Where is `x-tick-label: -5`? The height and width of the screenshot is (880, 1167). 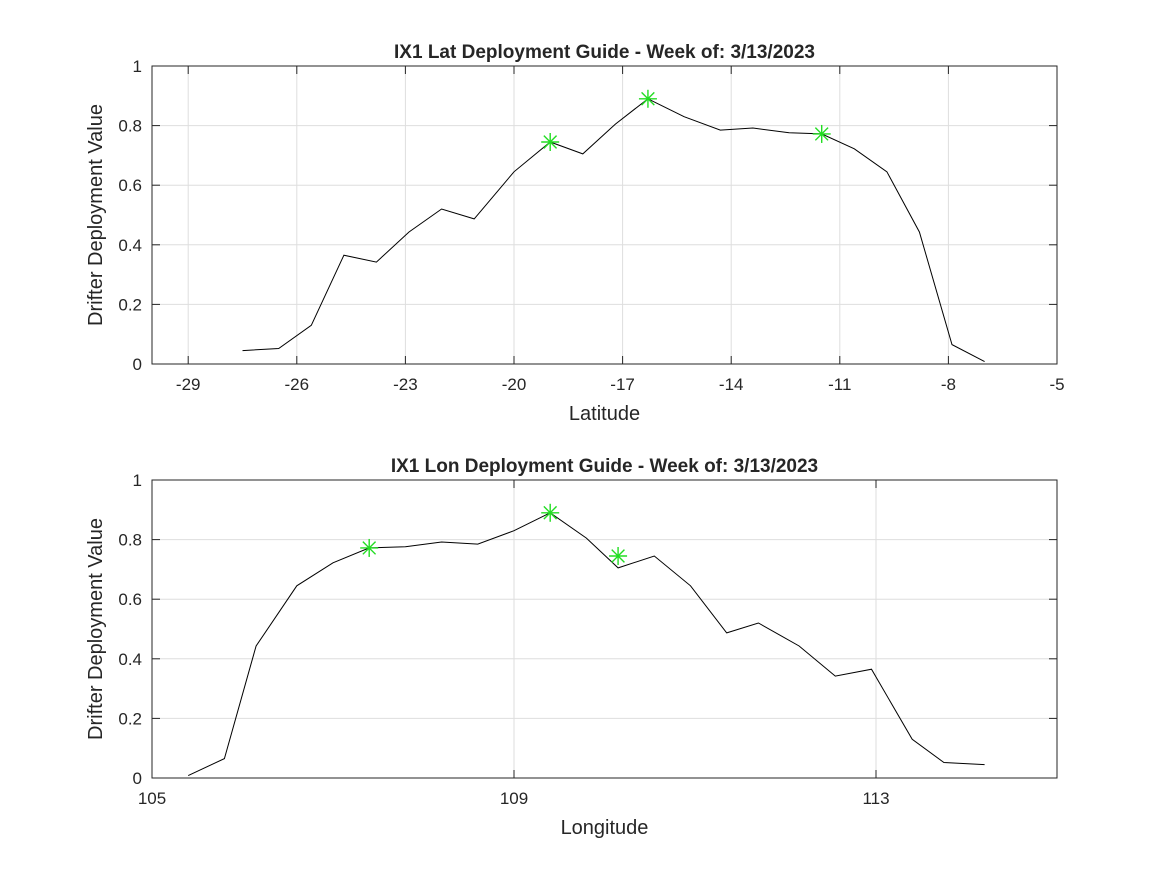
x-tick-label: -5 is located at coordinates (1056, 384).